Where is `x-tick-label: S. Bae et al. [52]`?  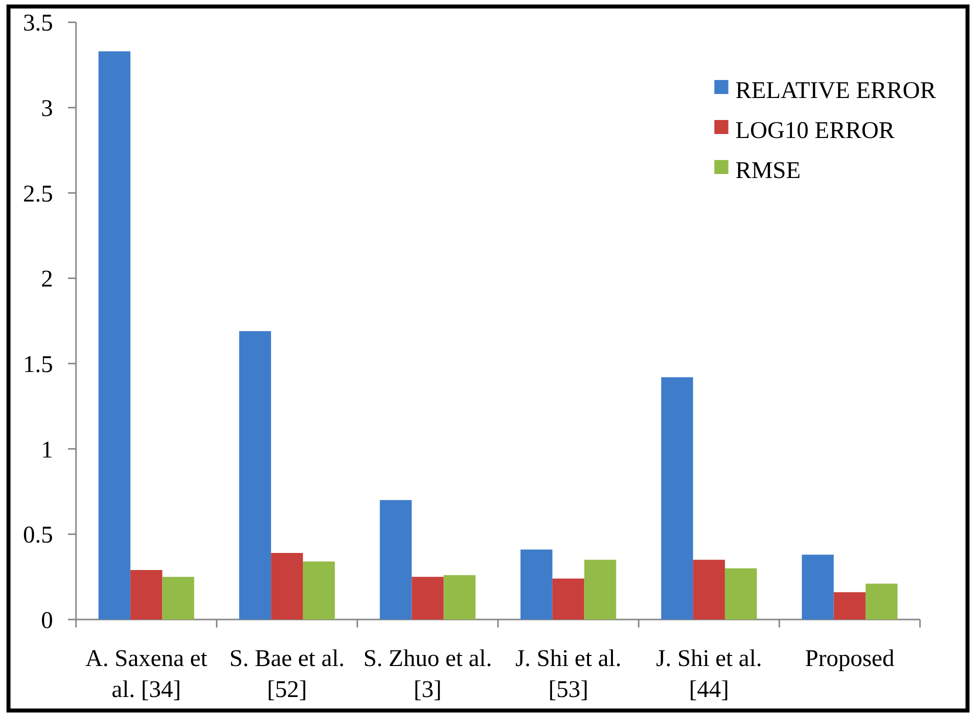
x-tick-label: S. Bae et al. [52] is located at coordinates (287, 674).